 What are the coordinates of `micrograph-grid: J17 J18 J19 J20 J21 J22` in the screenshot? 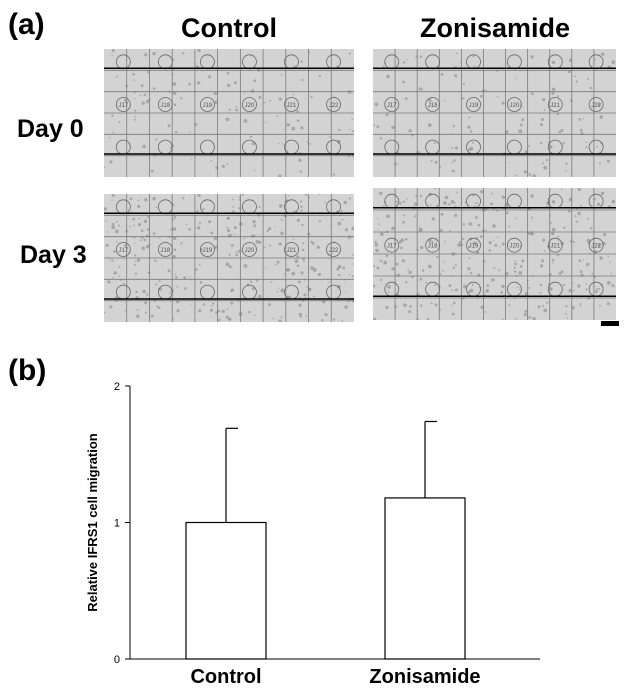 It's located at (494, 113).